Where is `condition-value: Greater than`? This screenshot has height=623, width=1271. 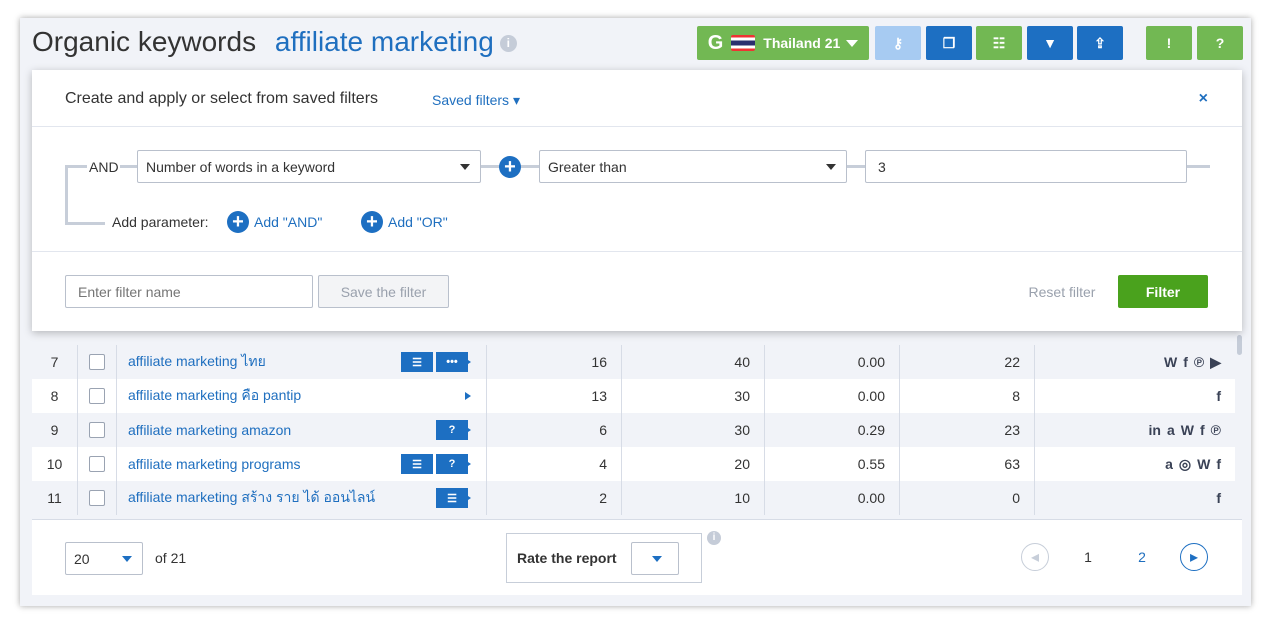
condition-value: Greater than is located at coordinates (587, 167).